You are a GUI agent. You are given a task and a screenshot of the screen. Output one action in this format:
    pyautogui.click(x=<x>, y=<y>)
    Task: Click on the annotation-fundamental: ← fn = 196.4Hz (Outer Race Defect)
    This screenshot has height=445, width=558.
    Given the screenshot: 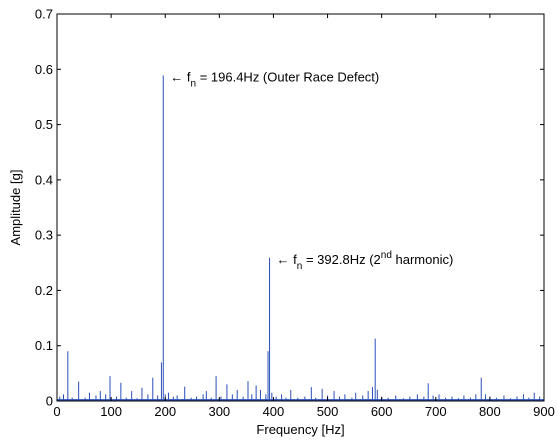 What is the action you would take?
    pyautogui.click(x=274, y=79)
    